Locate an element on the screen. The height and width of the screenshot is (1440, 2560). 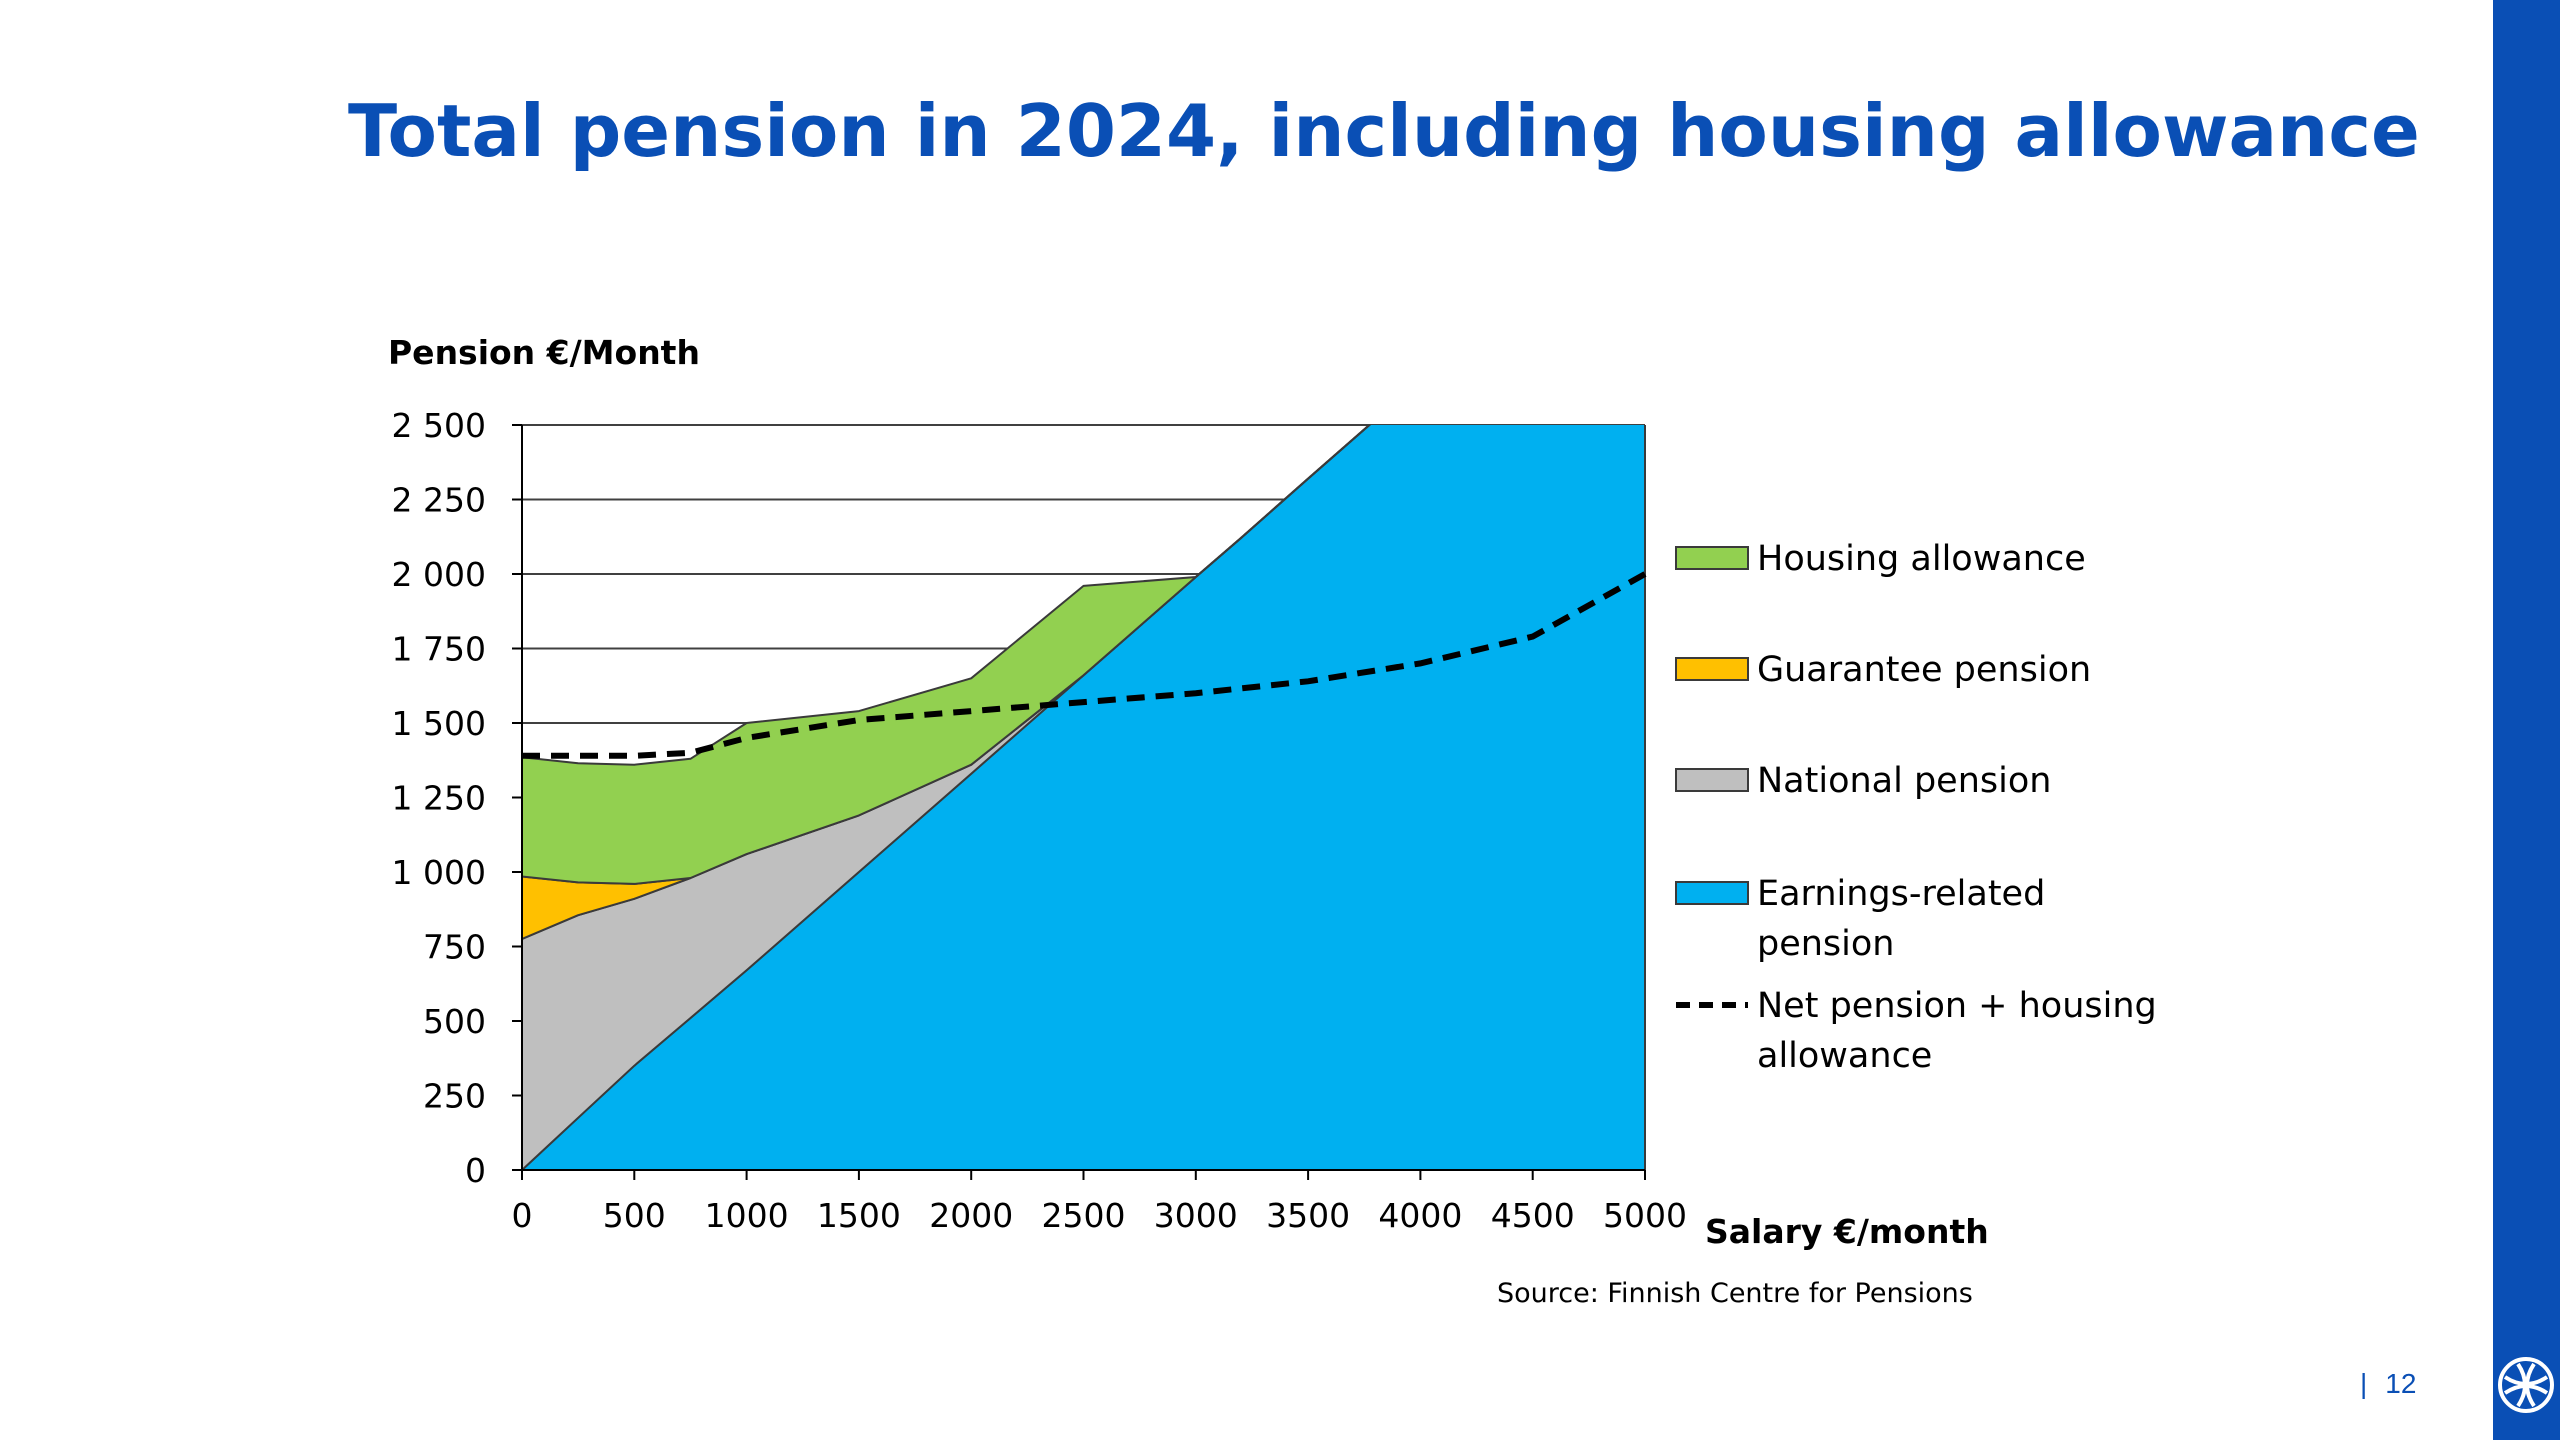
legend-label-housing-allowance: Housing allowance is located at coordinates (1921, 559).